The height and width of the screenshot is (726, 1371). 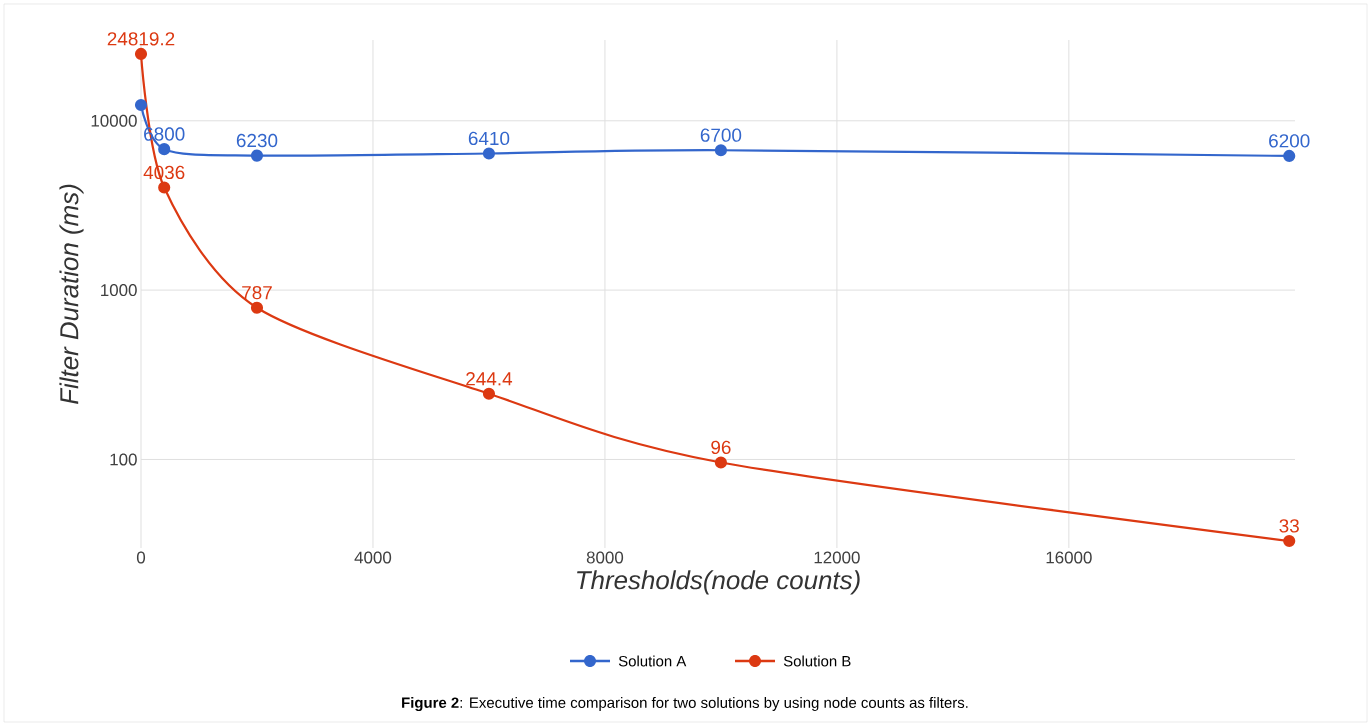 I want to click on y-axis-title: Filter Duration (ms), so click(x=71, y=294).